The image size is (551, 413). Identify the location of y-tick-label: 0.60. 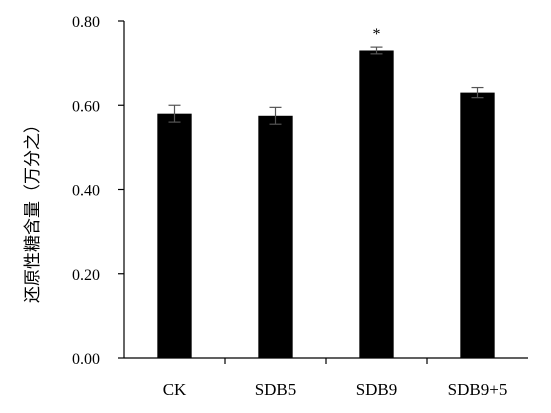
(86, 106).